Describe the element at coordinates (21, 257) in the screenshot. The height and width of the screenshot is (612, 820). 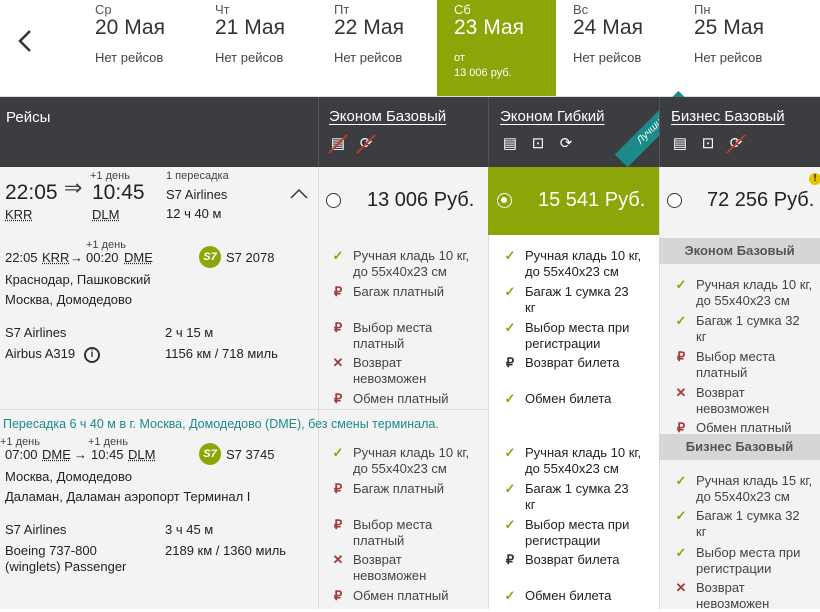
I see `seg1-dep-time: 22:05` at that location.